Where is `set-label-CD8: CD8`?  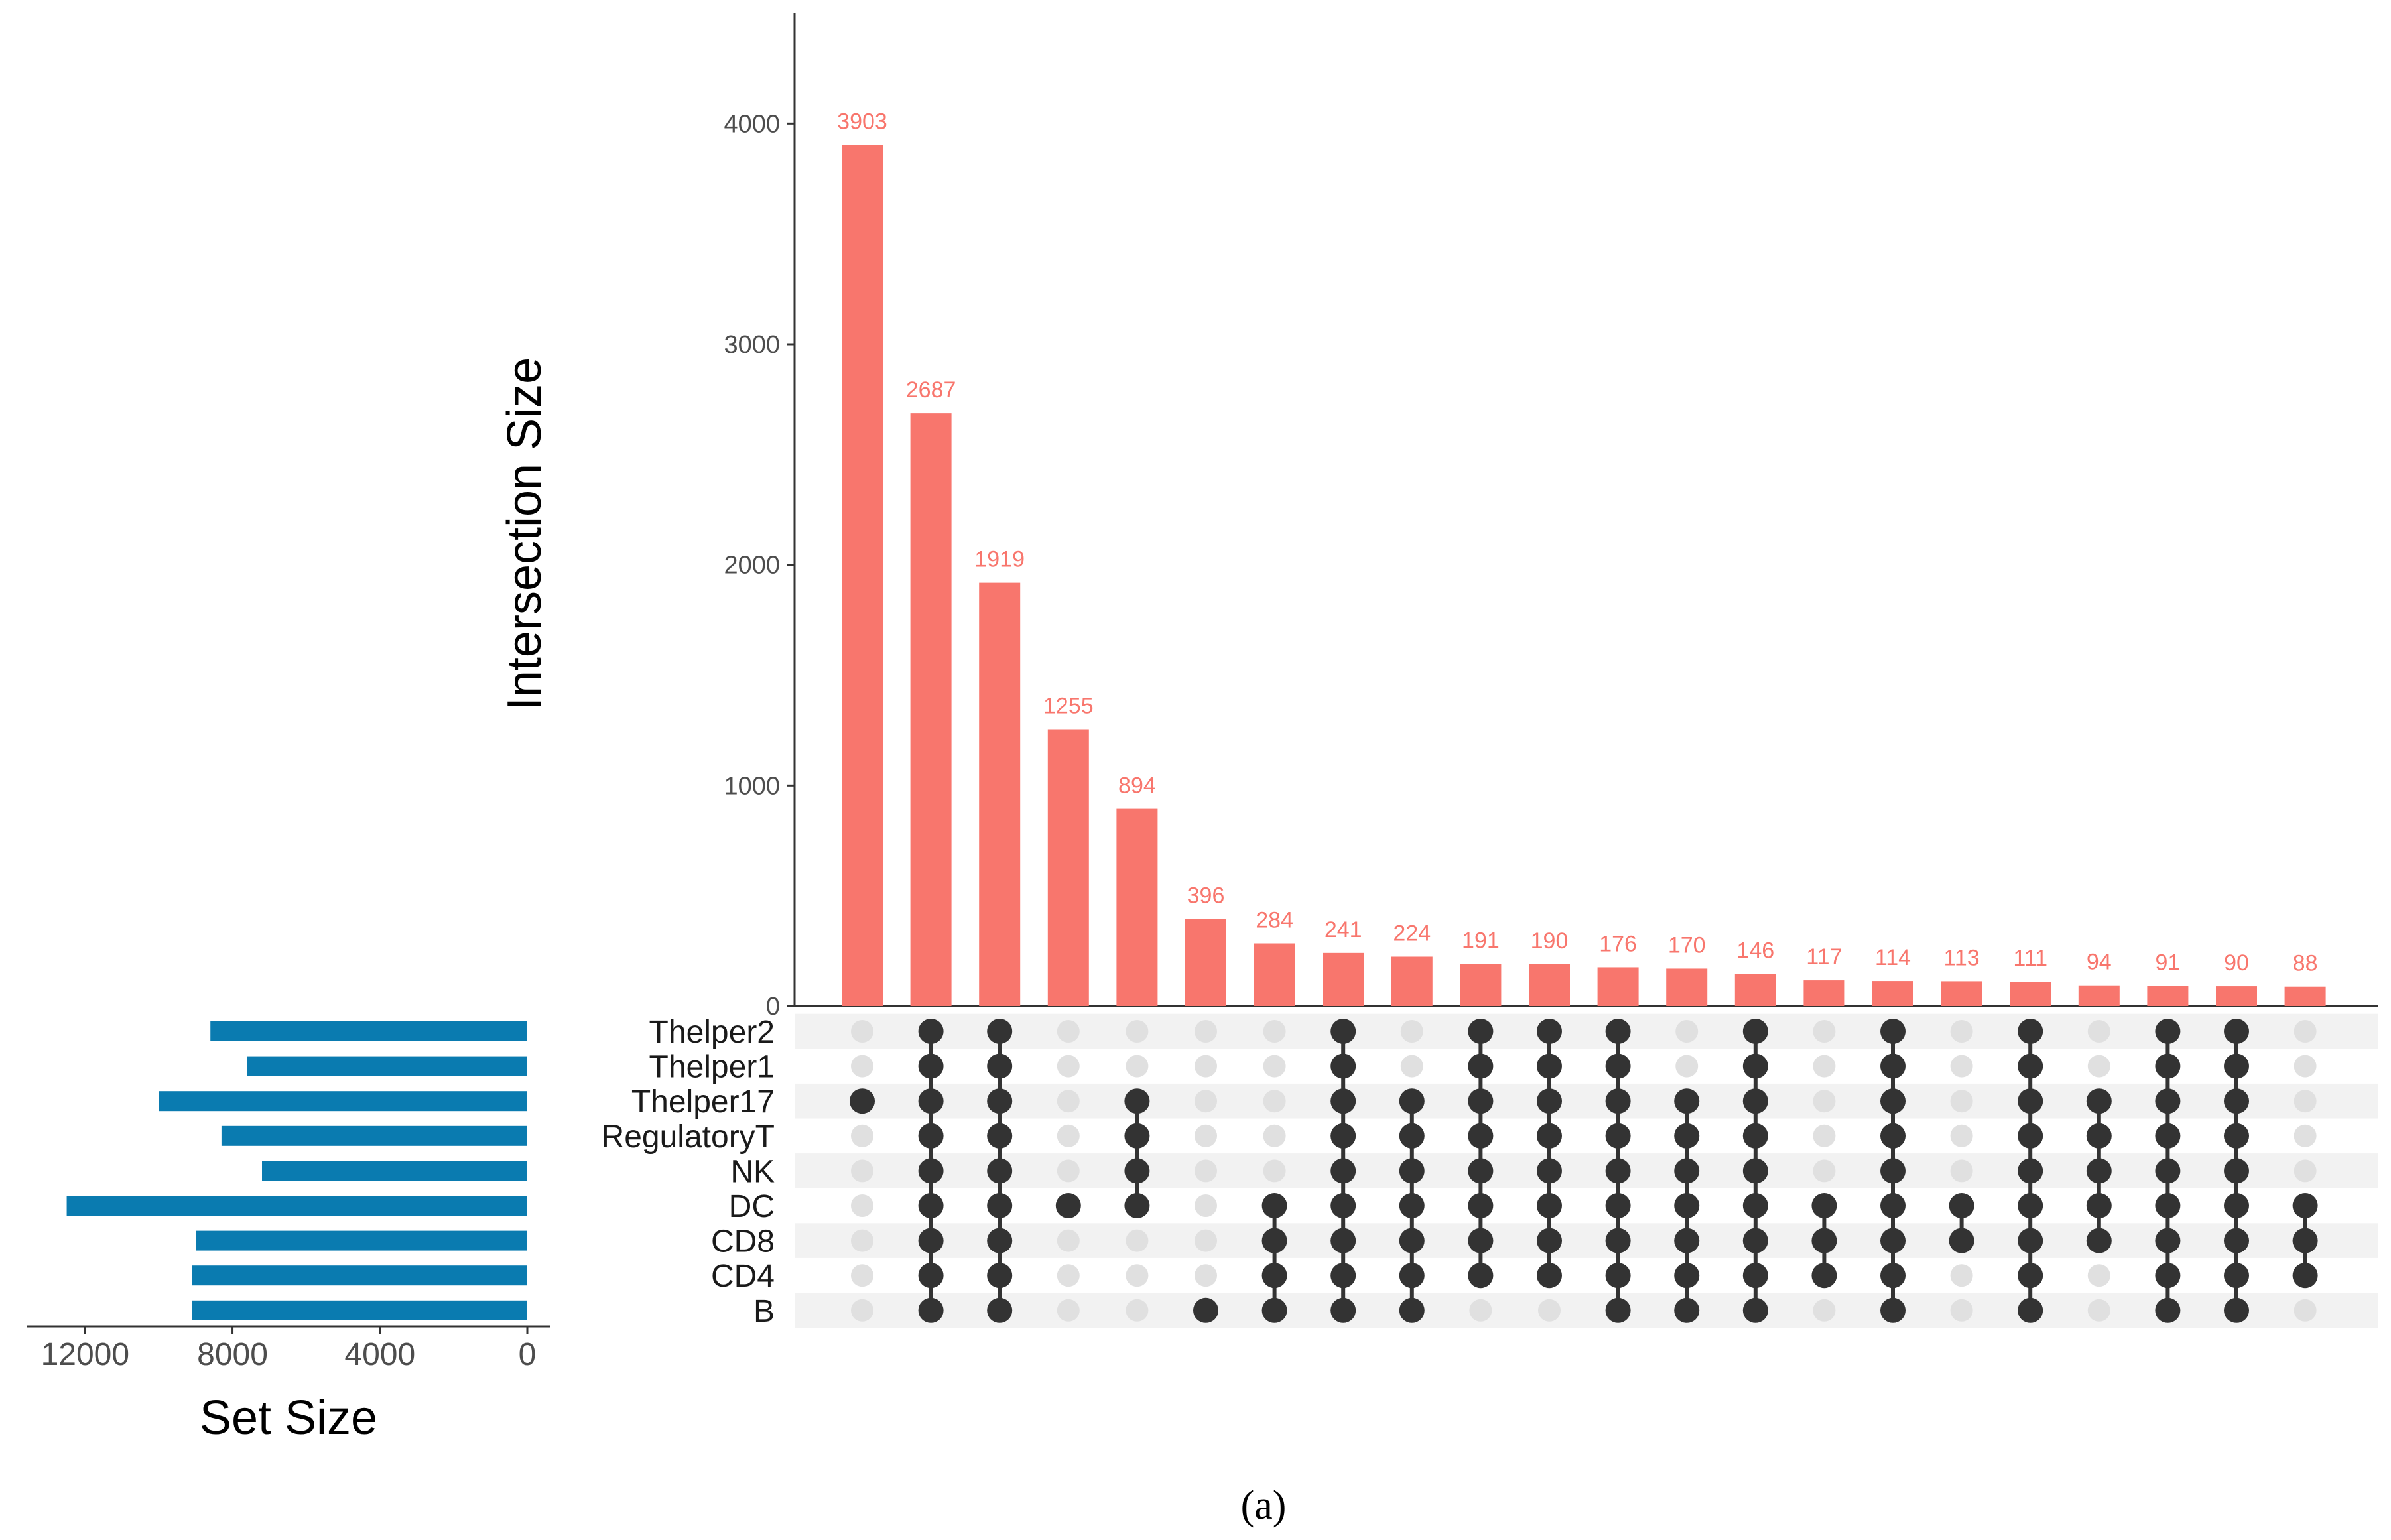 set-label-CD8: CD8 is located at coordinates (743, 1241).